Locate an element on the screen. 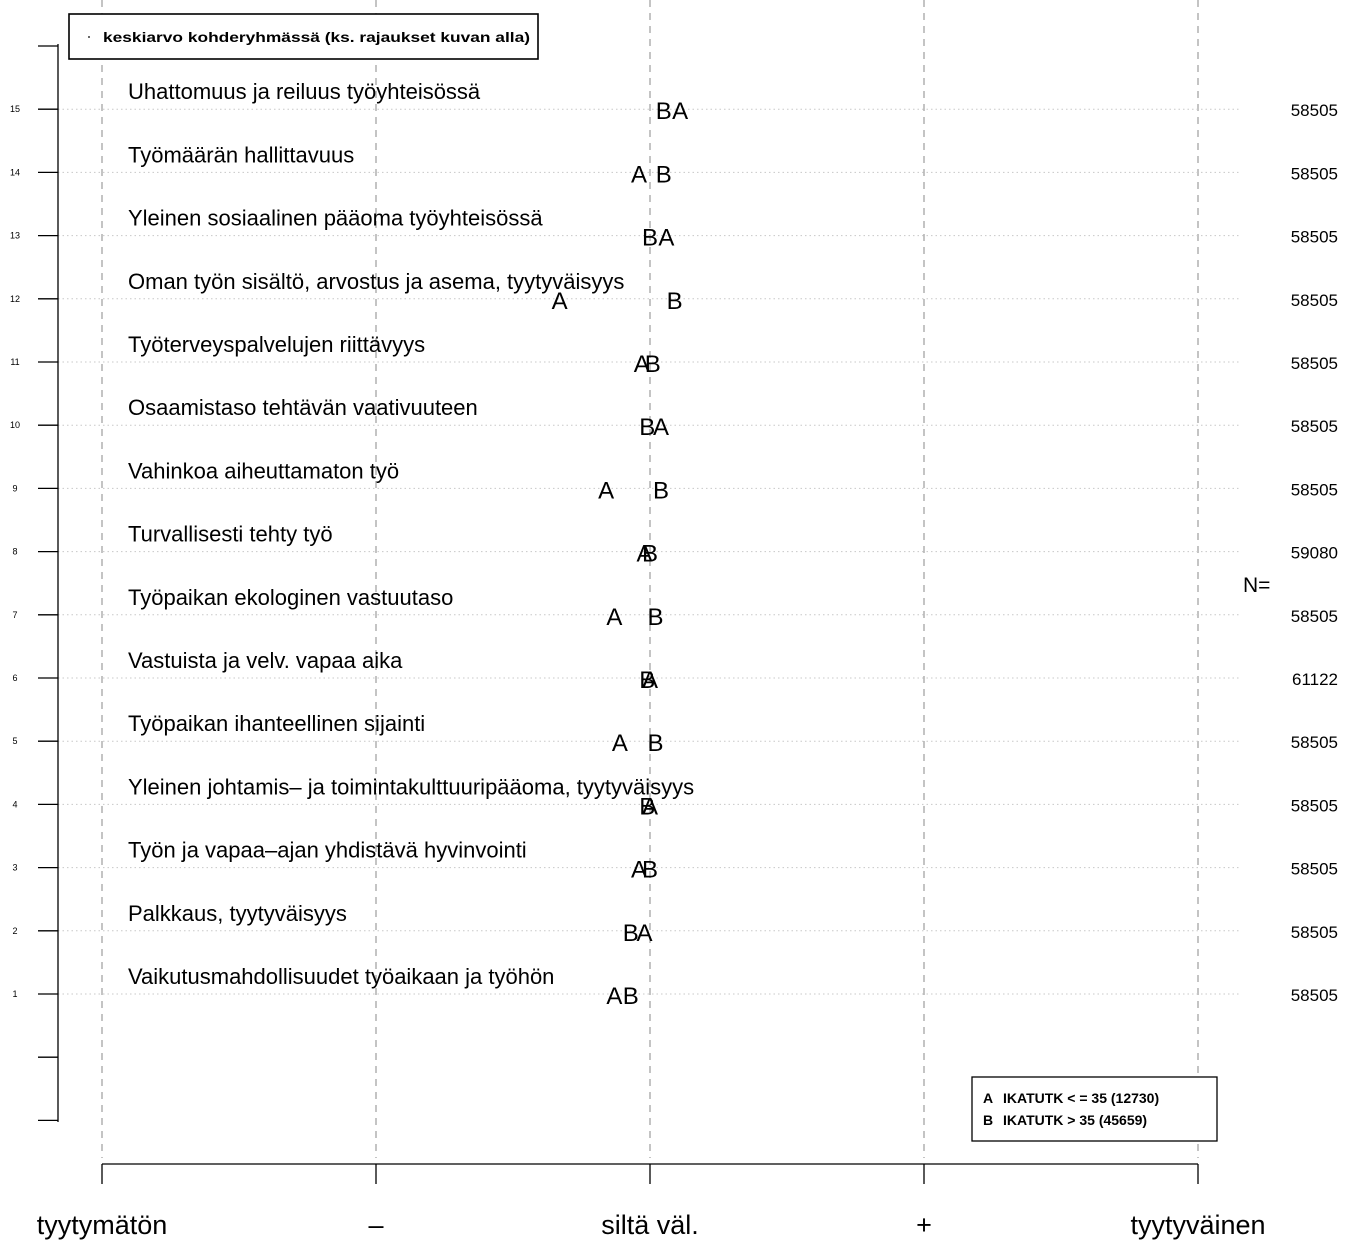  item-label: Uhattomuus ja reiluus työyhteisössä is located at coordinates (304, 91).